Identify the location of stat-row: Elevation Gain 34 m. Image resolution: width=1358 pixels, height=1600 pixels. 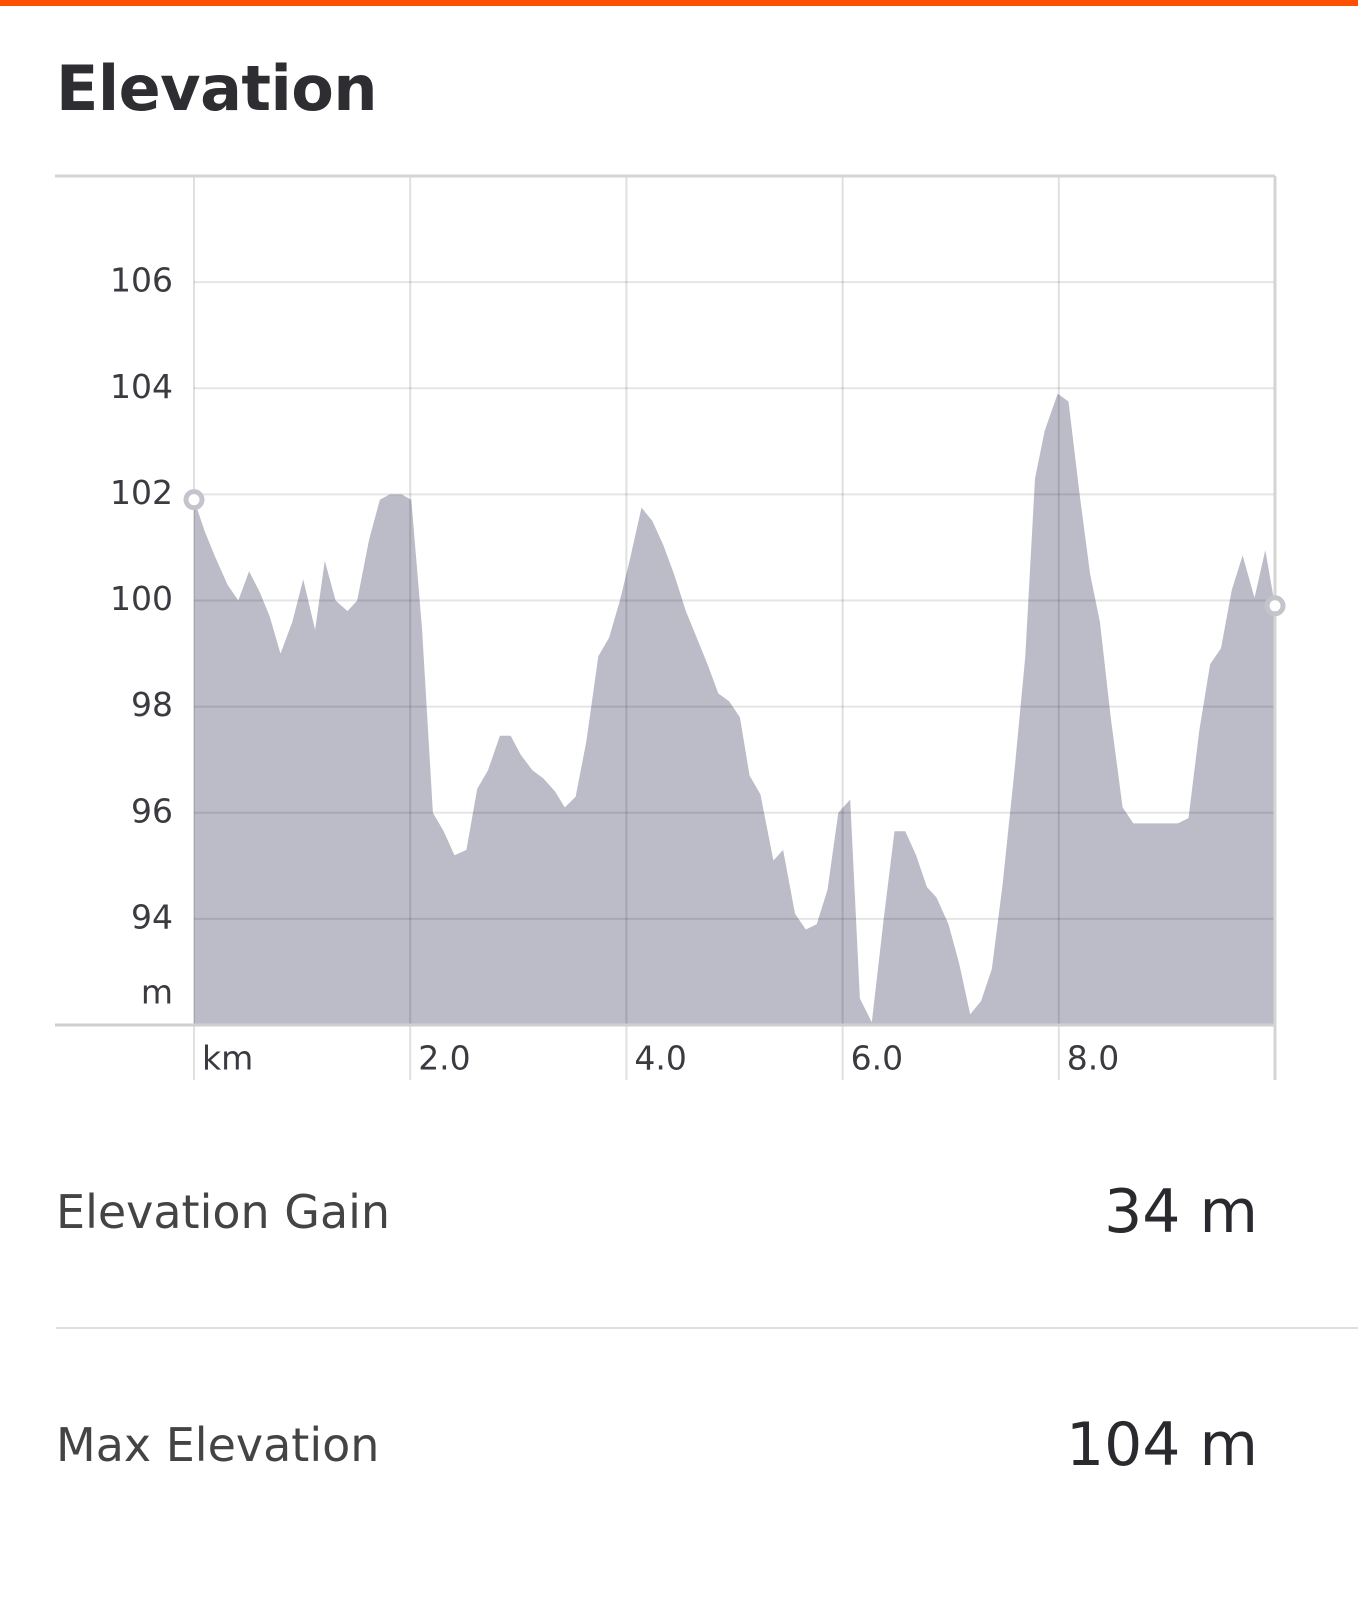
(657, 1212).